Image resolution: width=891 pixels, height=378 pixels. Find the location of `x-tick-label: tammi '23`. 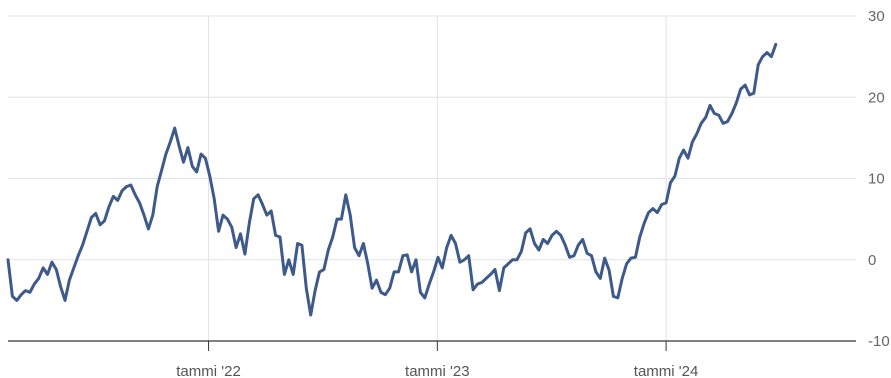

x-tick-label: tammi '23 is located at coordinates (437, 370).